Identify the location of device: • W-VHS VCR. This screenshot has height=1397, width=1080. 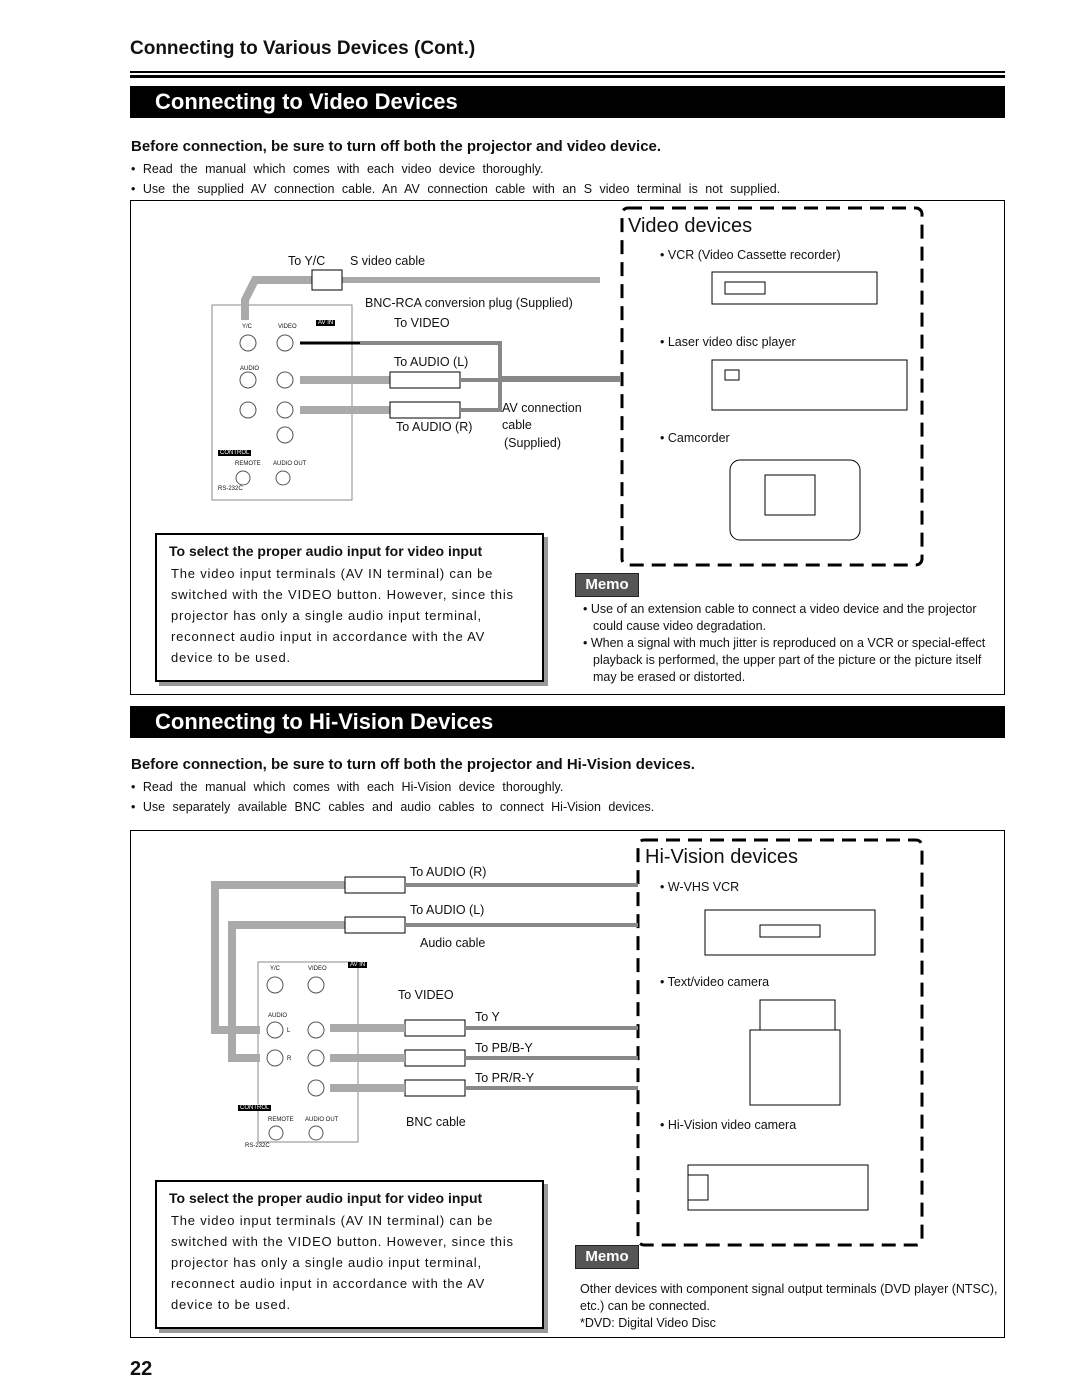
(700, 887).